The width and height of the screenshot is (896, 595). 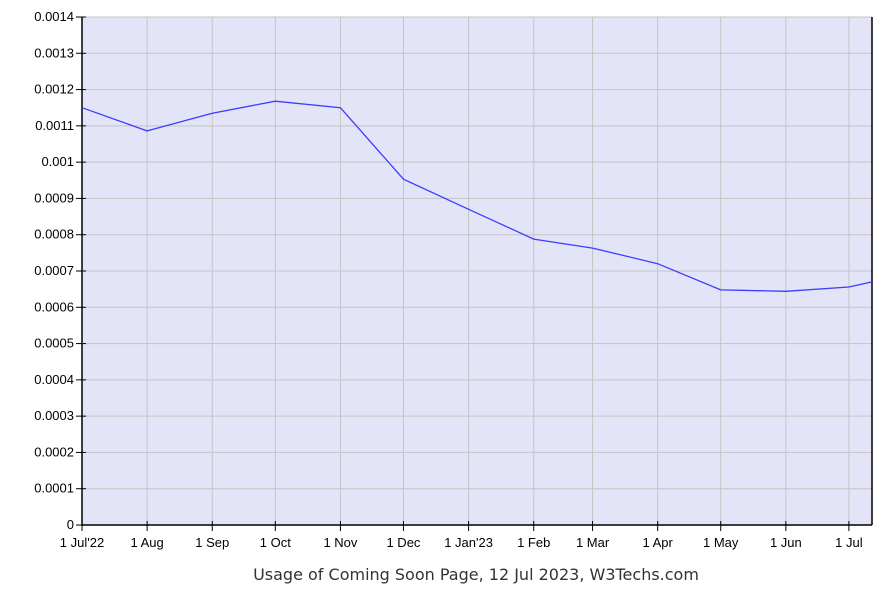 I want to click on x-tick-label: 1 May, so click(x=721, y=542).